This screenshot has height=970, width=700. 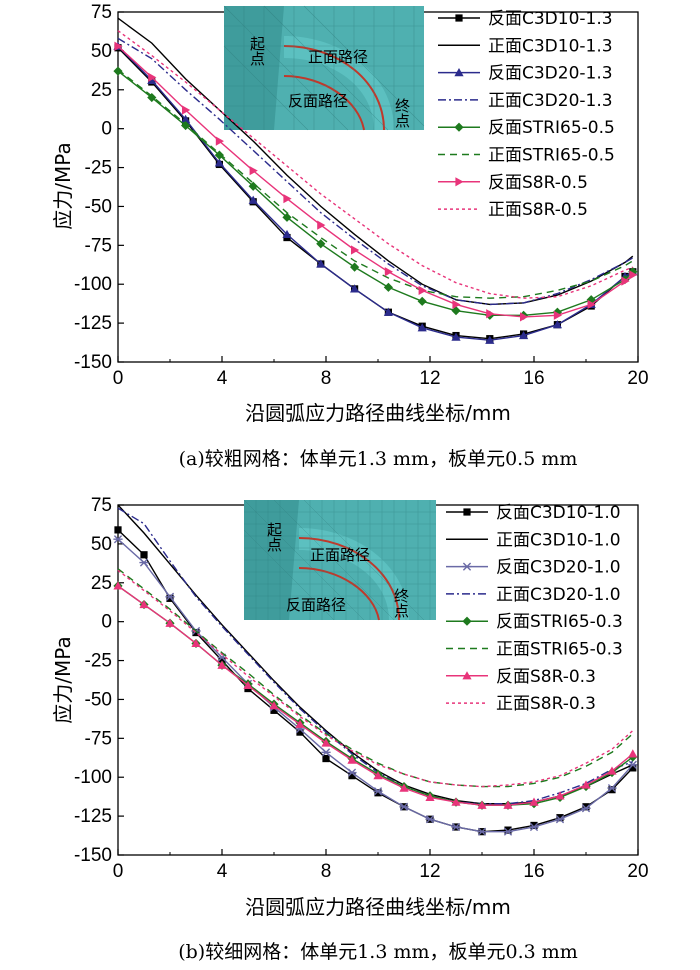 I want to click on caption-b: (b)较细网格：体单元1.3 mm，板单元0.3 mm, so click(x=378, y=952).